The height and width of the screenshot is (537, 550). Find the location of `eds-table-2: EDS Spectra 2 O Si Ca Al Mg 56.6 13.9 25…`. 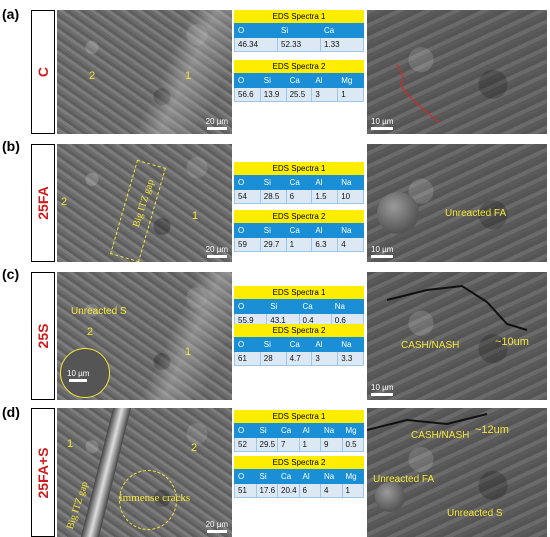

eds-table-2: EDS Spectra 2 O Si Ca Al Mg 56.6 13.9 25… is located at coordinates (299, 81).